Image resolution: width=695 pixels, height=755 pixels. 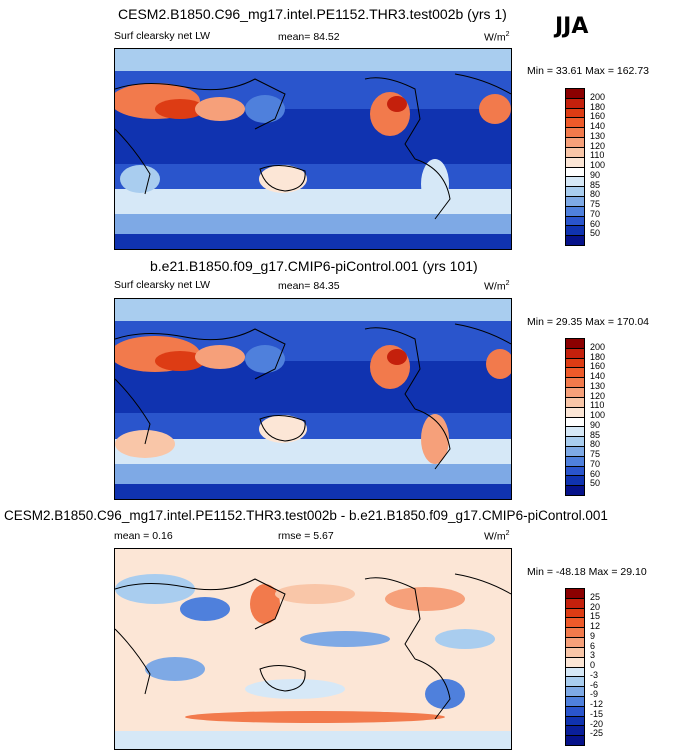 I want to click on season-label: JJA, so click(x=572, y=26).